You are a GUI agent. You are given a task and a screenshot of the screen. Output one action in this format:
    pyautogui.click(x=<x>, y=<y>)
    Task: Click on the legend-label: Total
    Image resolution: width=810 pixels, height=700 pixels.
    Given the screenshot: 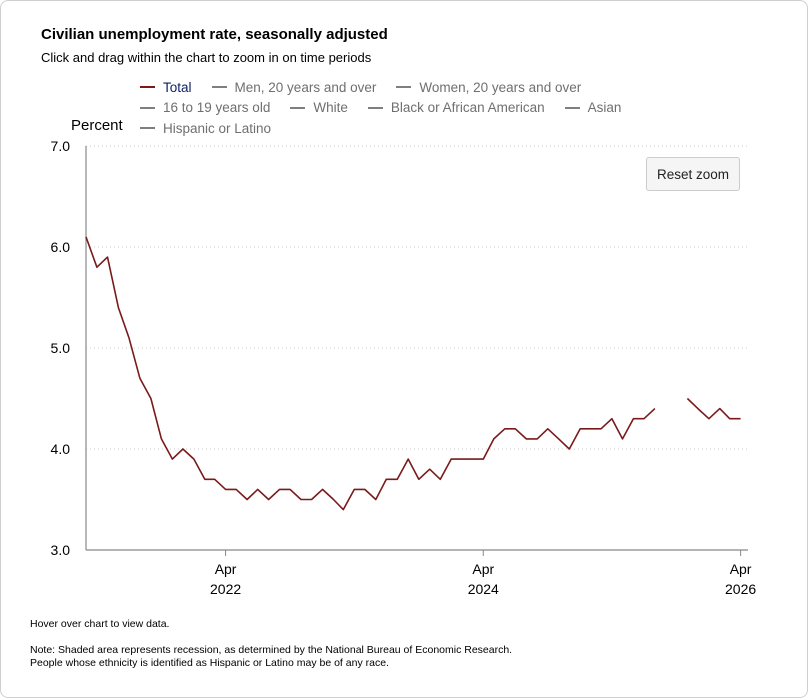 What is the action you would take?
    pyautogui.click(x=177, y=87)
    